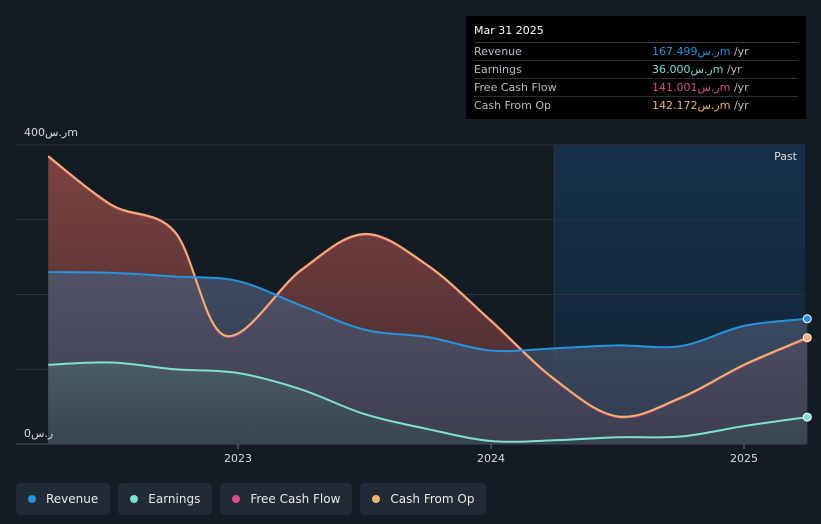 This screenshot has height=524, width=821. I want to click on x-tick-label: 2023, so click(238, 458).